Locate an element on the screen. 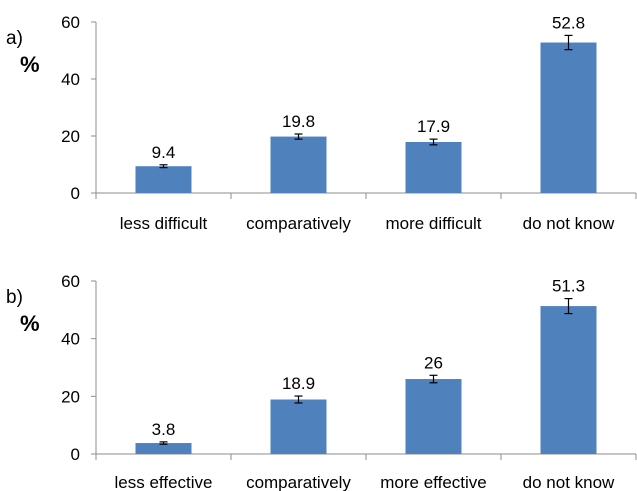 This screenshot has width=637, height=491. category-label: more difficult is located at coordinates (433, 223).